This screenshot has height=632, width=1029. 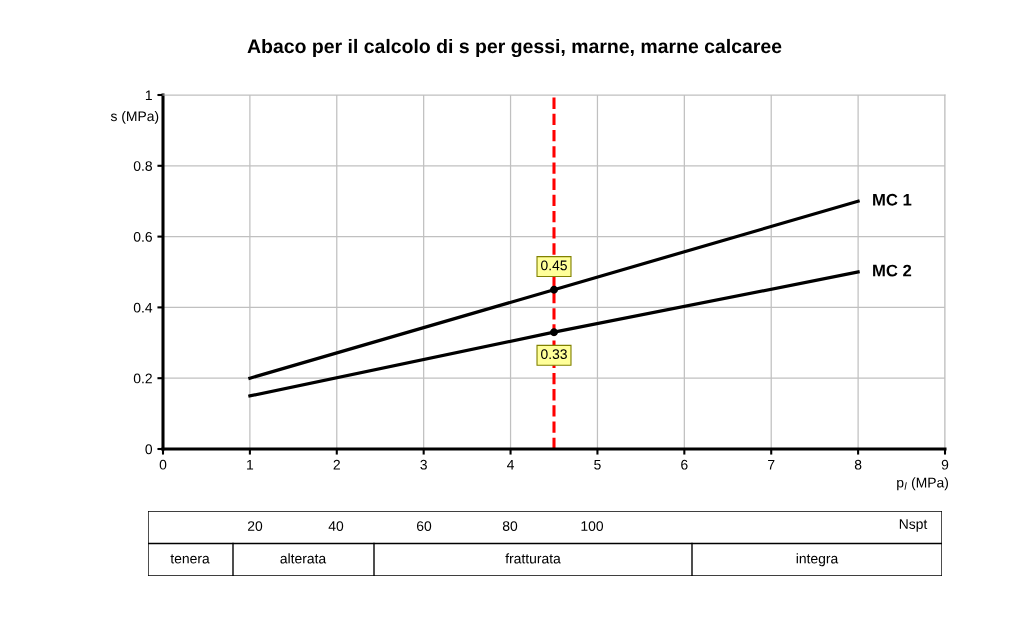 What do you see at coordinates (148, 95) in the screenshot?
I see `y-tick-label: 1` at bounding box center [148, 95].